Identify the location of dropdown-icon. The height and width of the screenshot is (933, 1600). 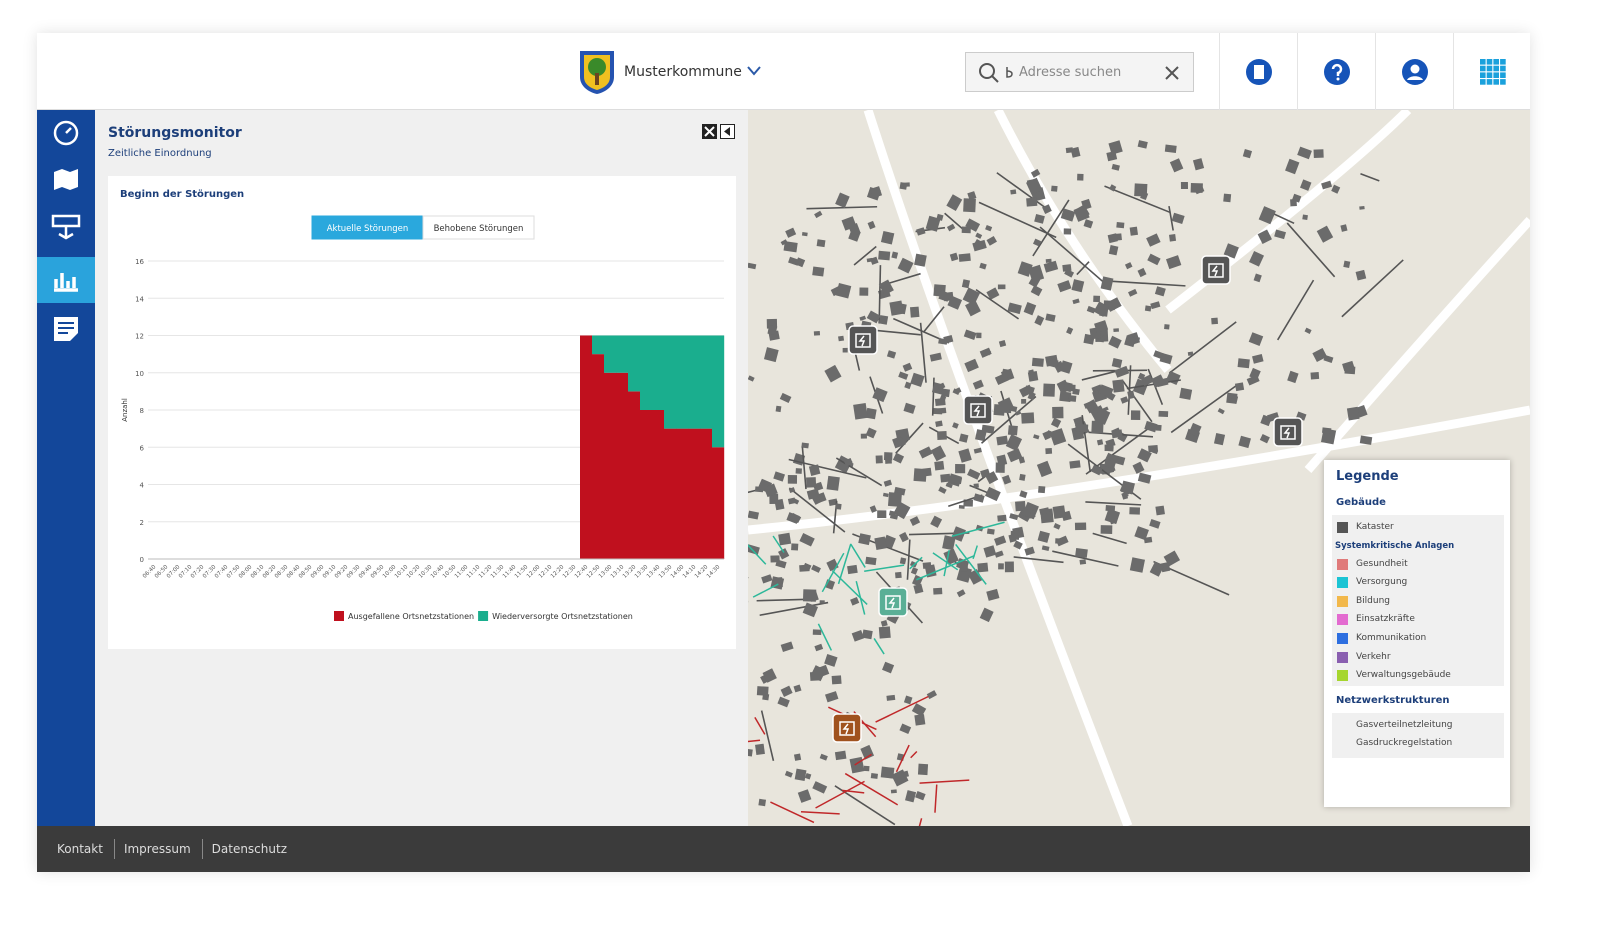
(754, 71).